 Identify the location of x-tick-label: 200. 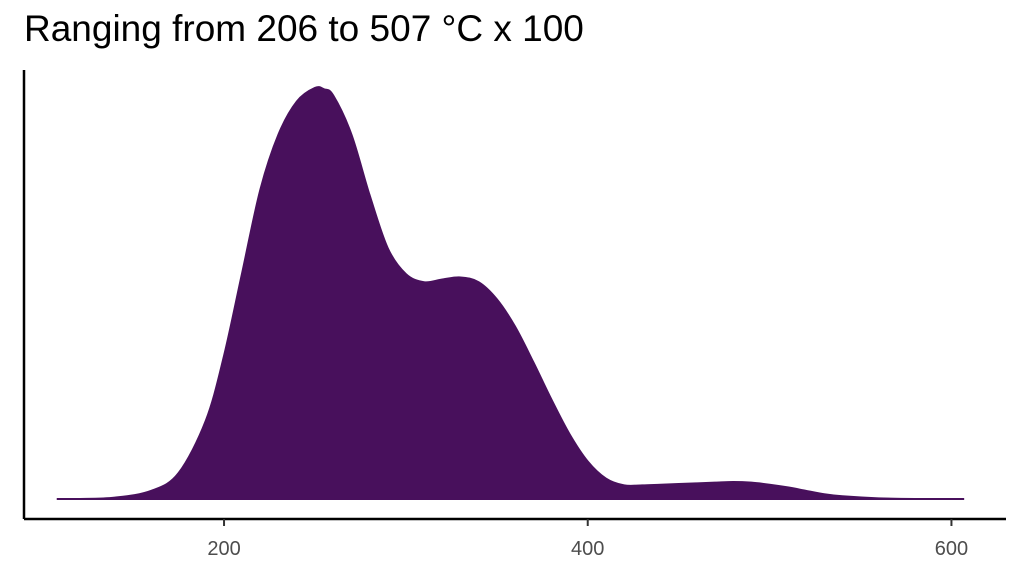
(223, 549).